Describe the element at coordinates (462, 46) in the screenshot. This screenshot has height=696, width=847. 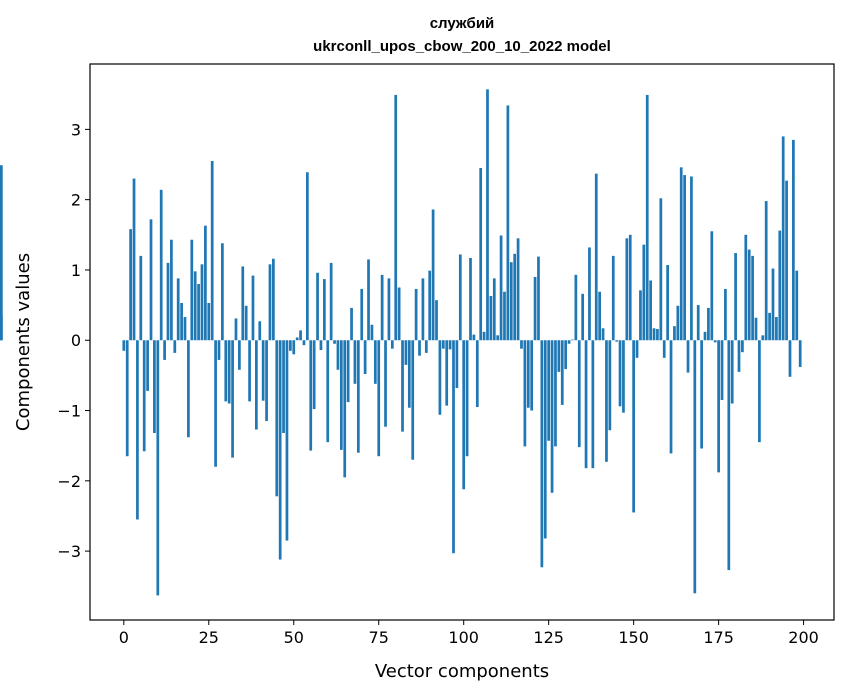
I see `chart-subtitle: ukrconll_upos_cbow_200_10_2022 model` at that location.